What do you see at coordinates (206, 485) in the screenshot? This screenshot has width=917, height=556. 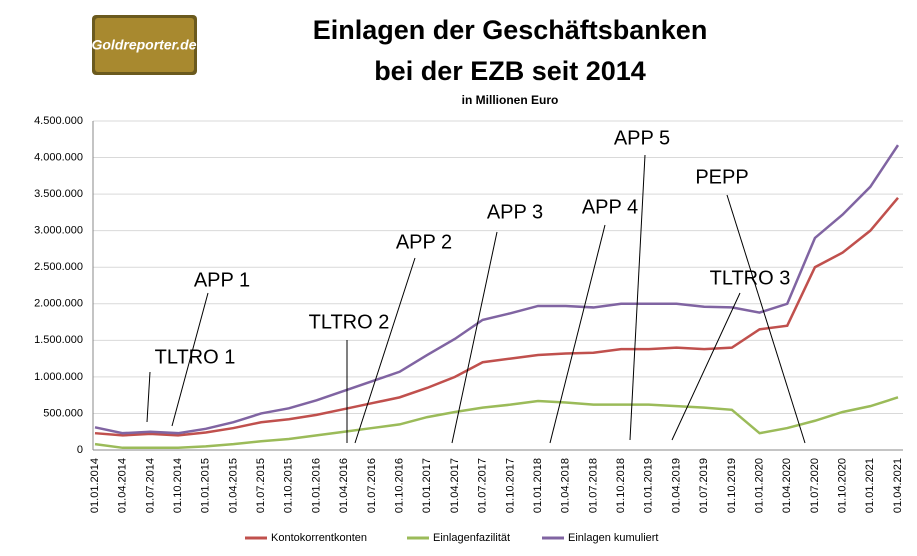 I see `x-tick-label: 01.01.2015` at bounding box center [206, 485].